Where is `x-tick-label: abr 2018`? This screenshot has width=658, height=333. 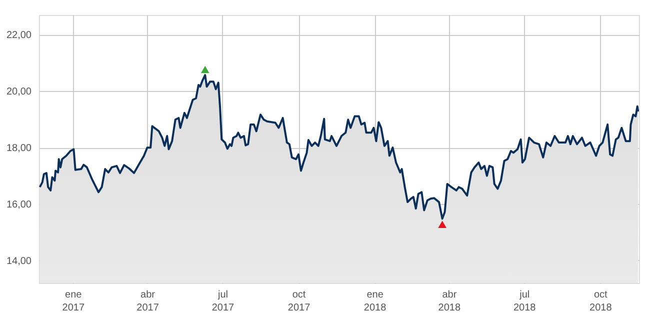
x-tick-label: abr 2018 is located at coordinates (449, 302).